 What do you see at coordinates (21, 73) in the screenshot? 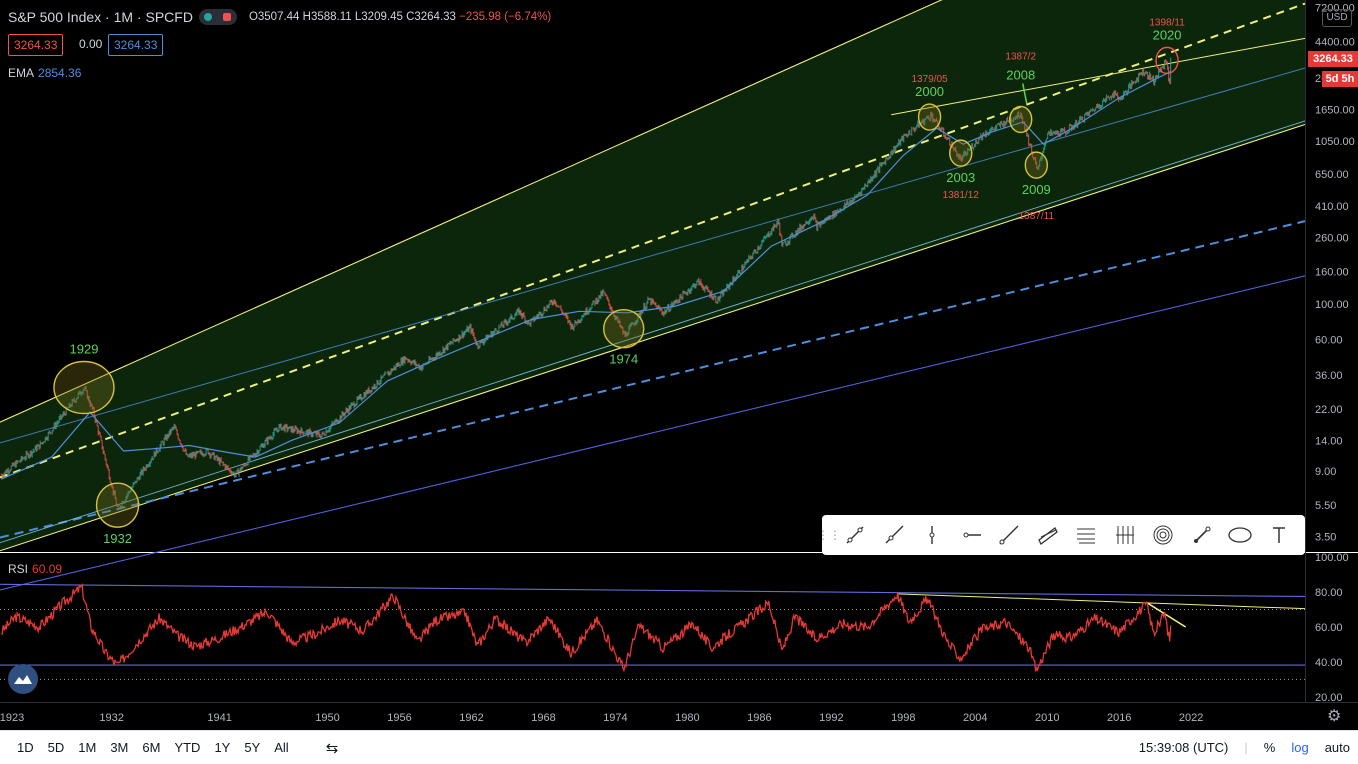
I see `ema-label: EMA` at bounding box center [21, 73].